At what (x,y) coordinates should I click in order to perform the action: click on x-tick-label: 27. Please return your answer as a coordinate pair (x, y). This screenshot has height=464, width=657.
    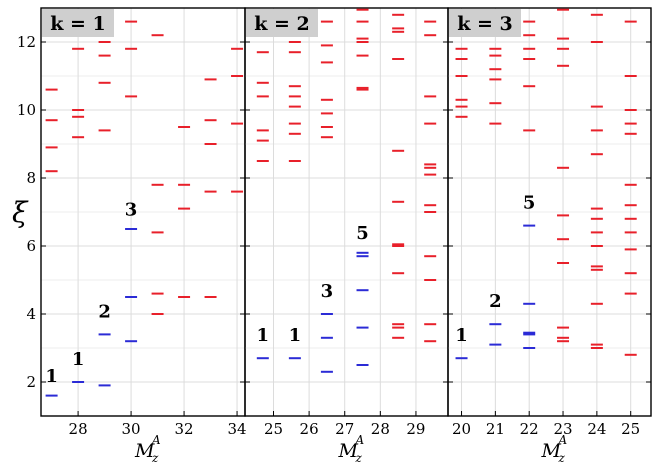
    Looking at the image, I should click on (344, 429).